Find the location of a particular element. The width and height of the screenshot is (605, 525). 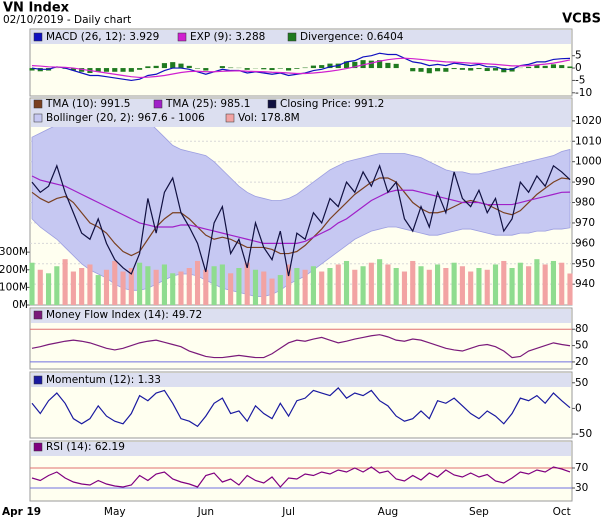

y-tick-label: 70 is located at coordinates (581, 468).